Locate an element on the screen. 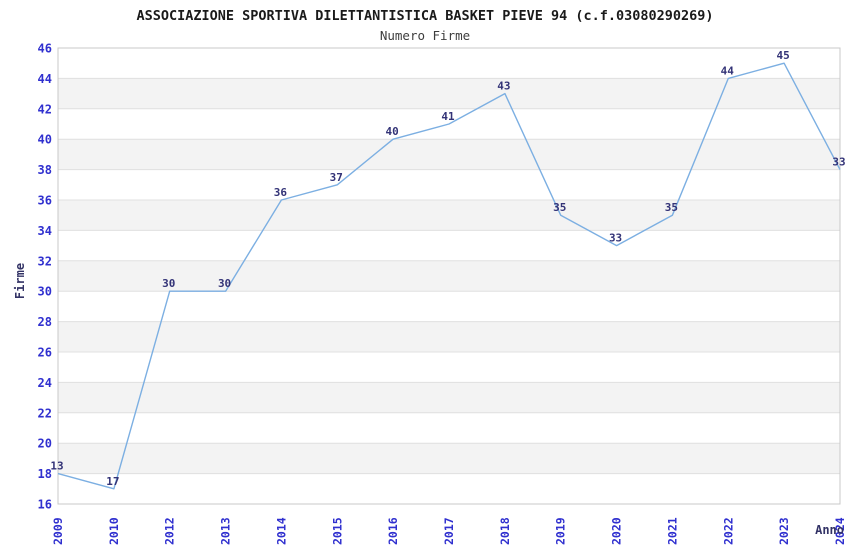  y-tick-label: 22 is located at coordinates (45, 413).